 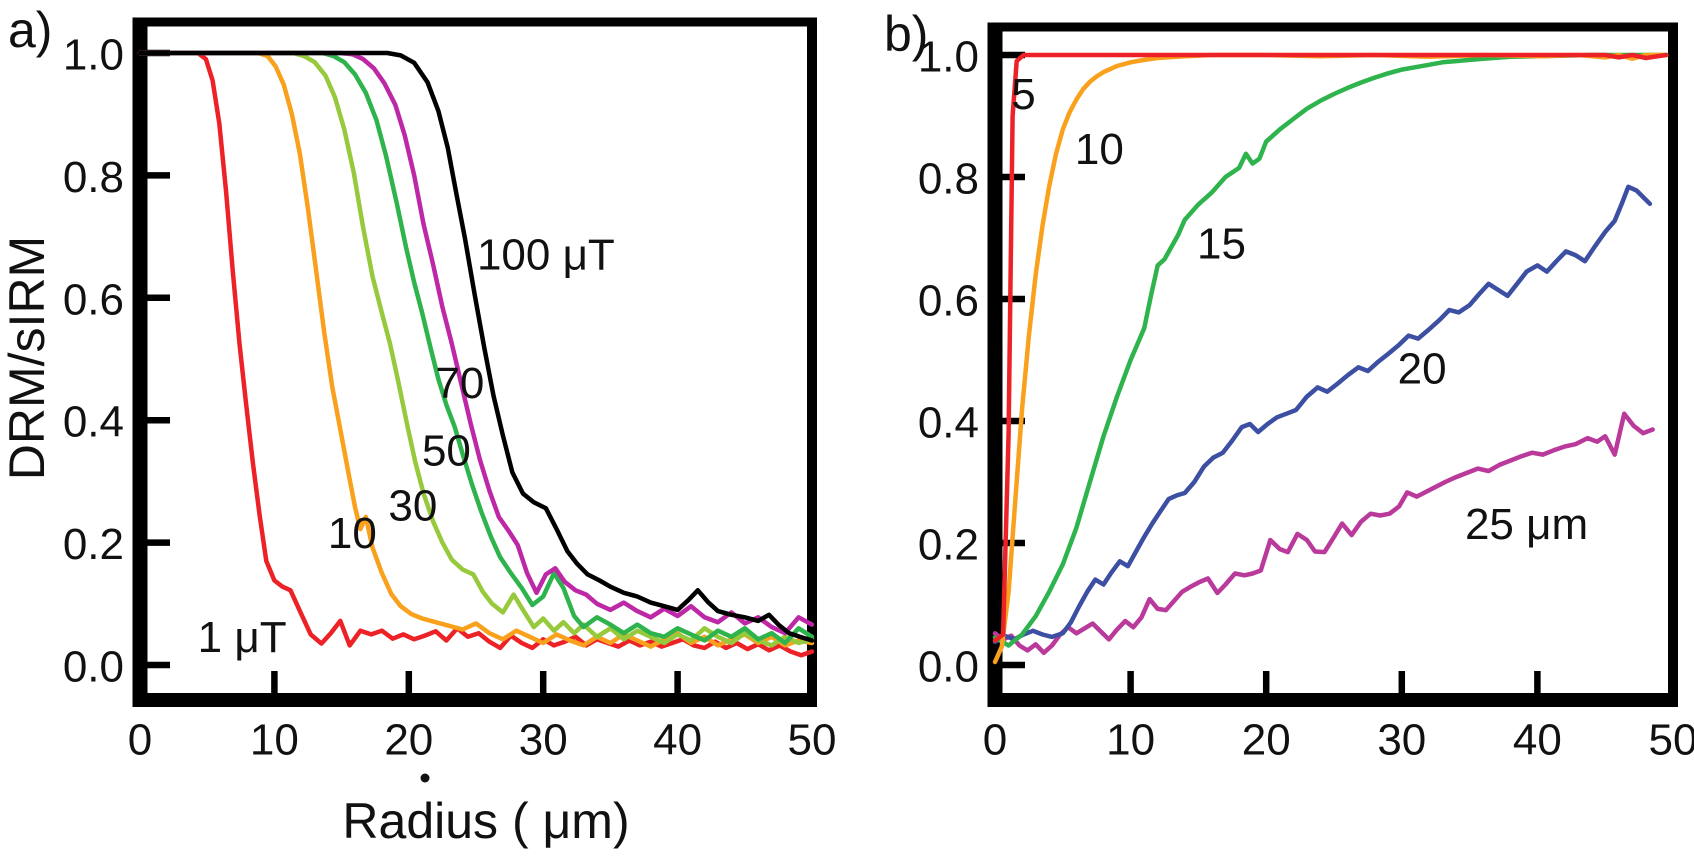 I want to click on series-label-30-uT: 30, so click(x=412, y=505).